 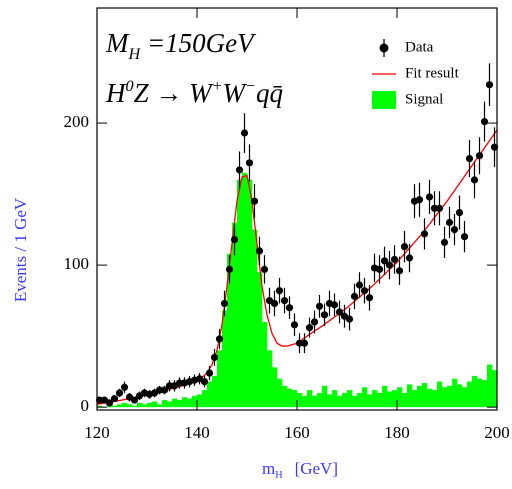 What do you see at coordinates (297, 432) in the screenshot?
I see `x-tick-label: 160` at bounding box center [297, 432].